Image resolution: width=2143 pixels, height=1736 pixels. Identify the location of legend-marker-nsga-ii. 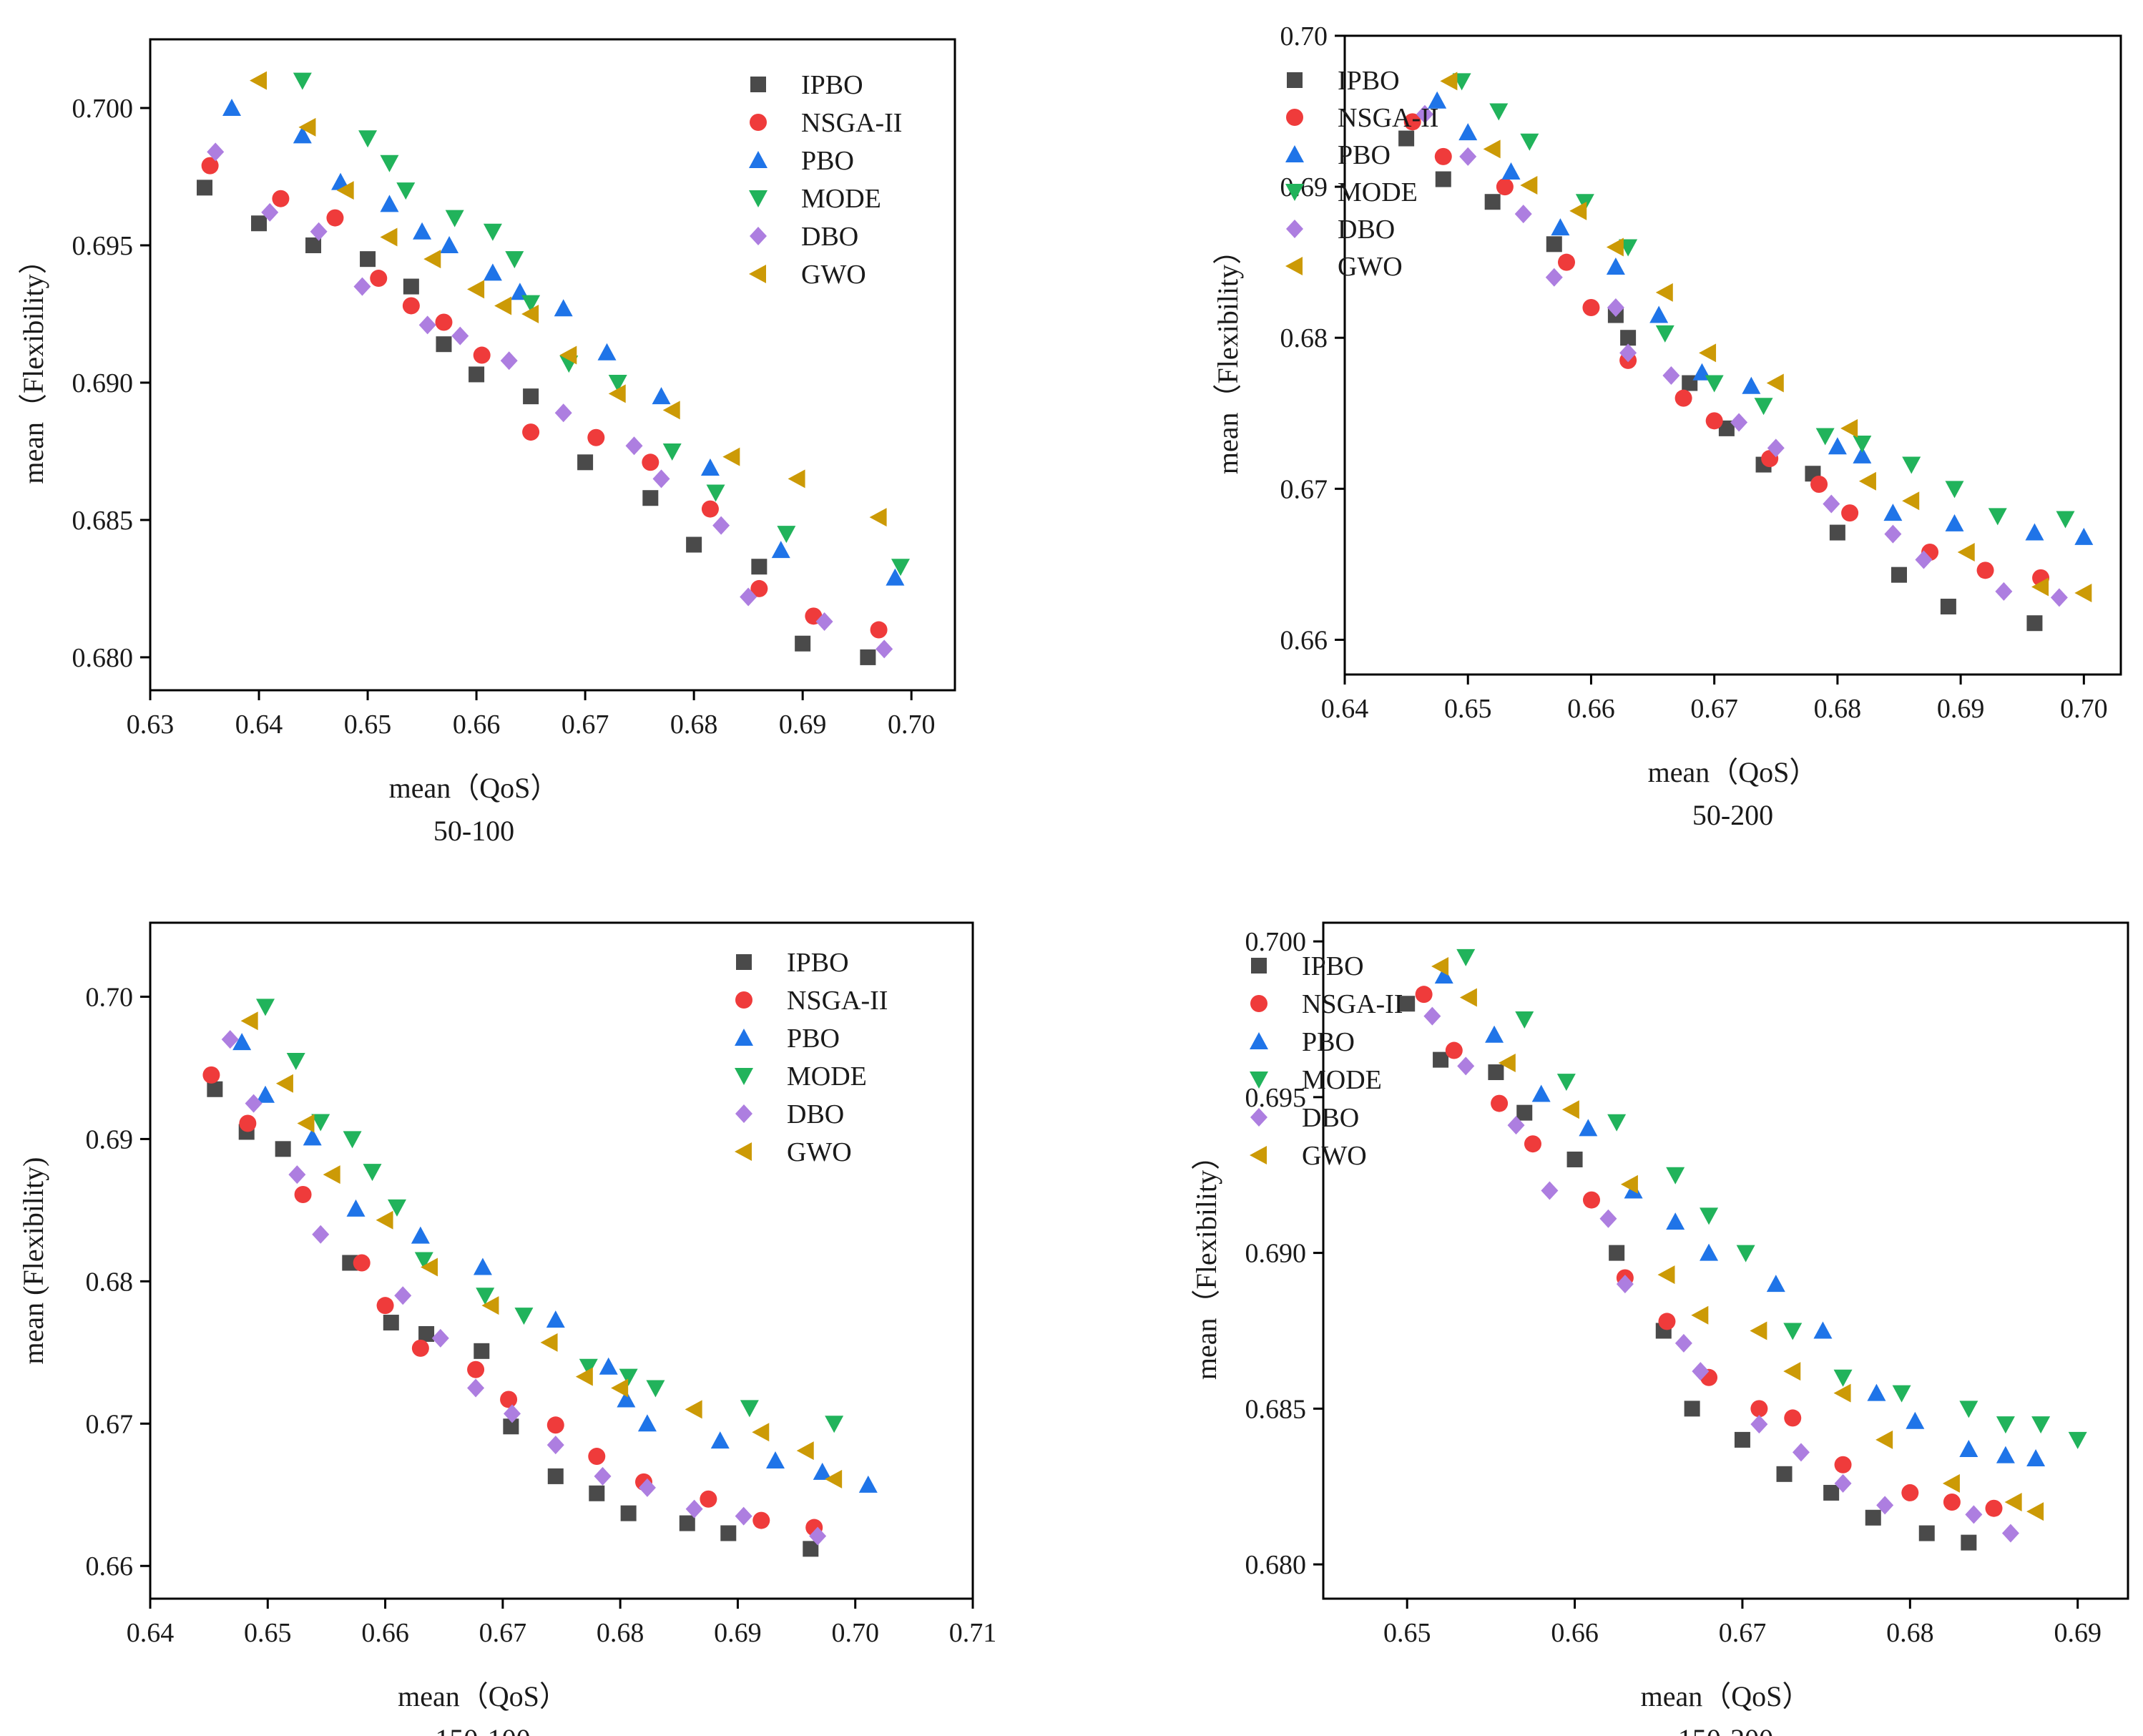
(1294, 117).